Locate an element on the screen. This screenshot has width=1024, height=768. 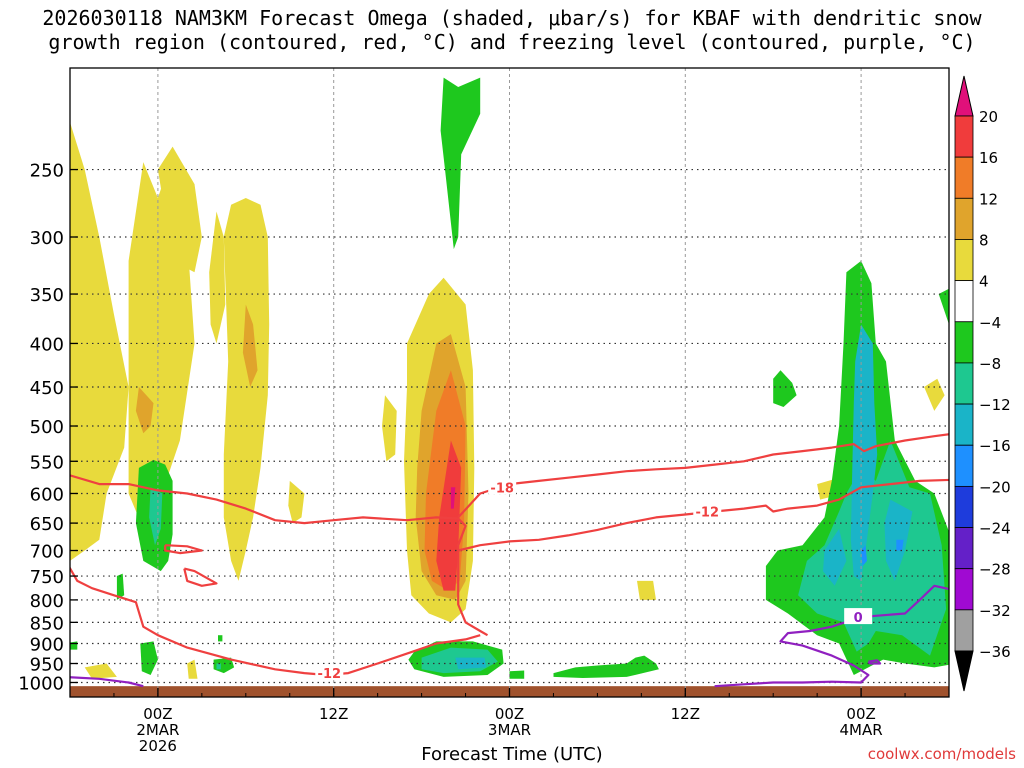
y-tick-label: 1000 is located at coordinates (41, 683).